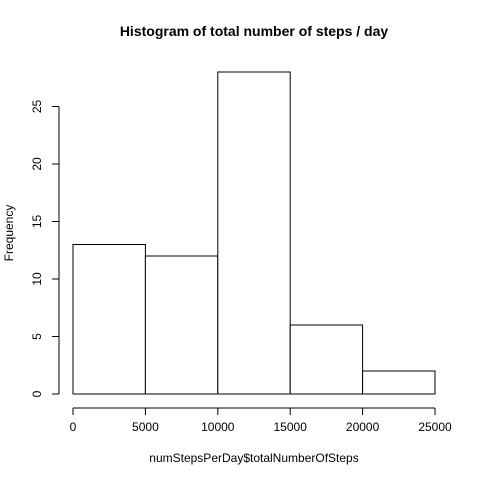 This screenshot has width=480, height=480. Describe the element at coordinates (253, 458) in the screenshot. I see `x-axis-label: numStepsPerDay$totalNumberOfSteps` at that location.